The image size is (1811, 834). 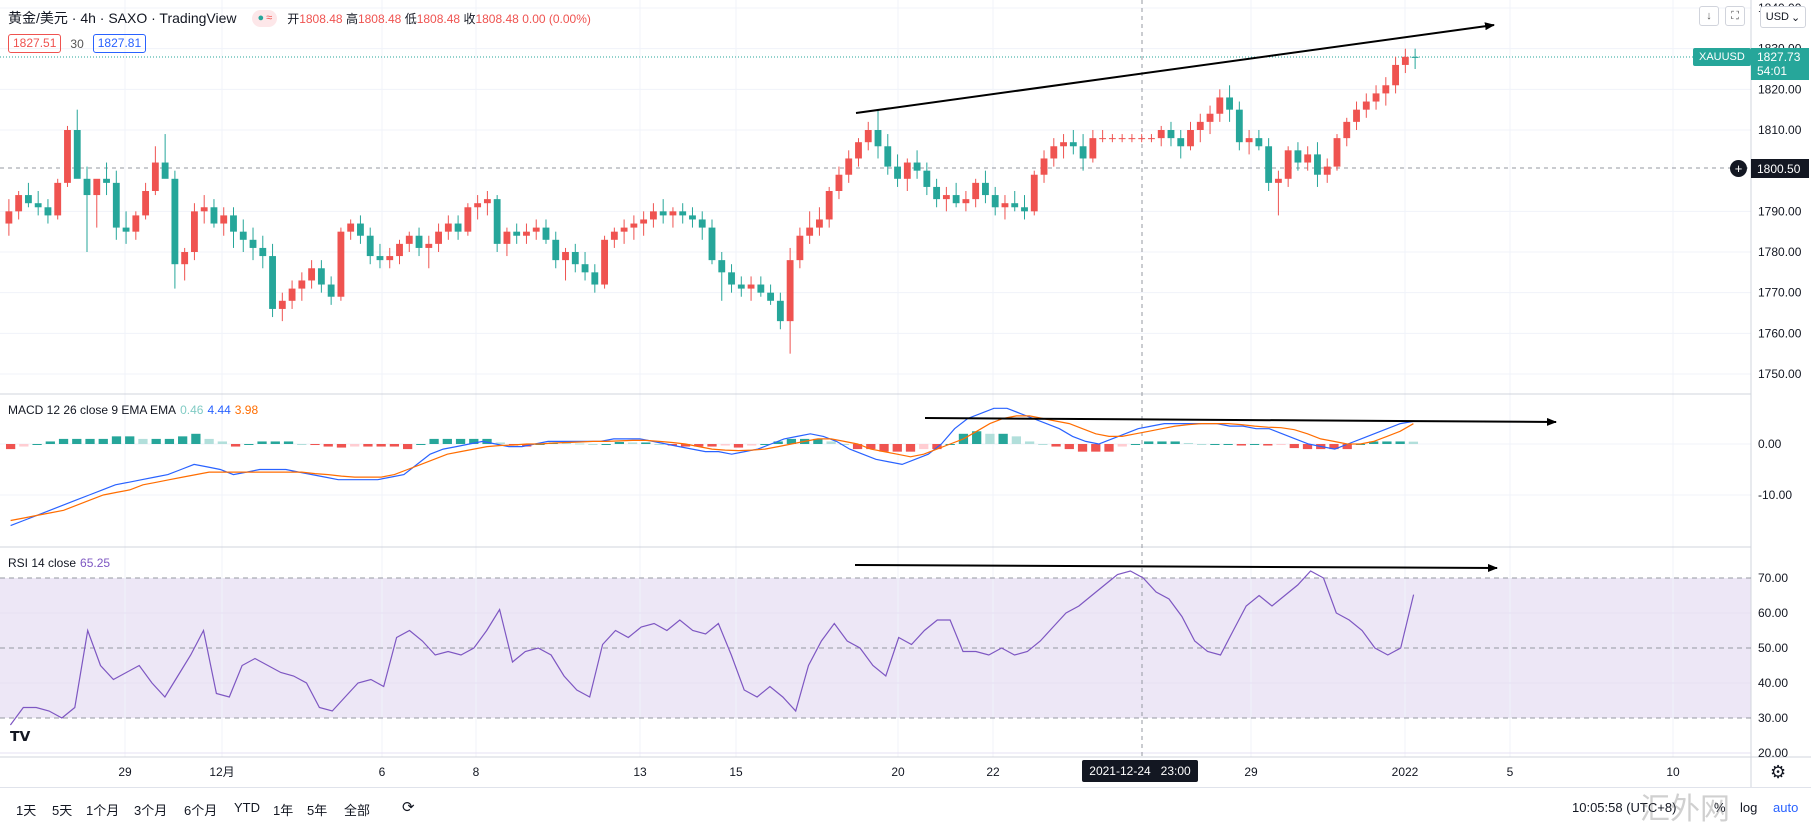 What do you see at coordinates (1738, 168) in the screenshot?
I see `add-alert-icon: +` at bounding box center [1738, 168].